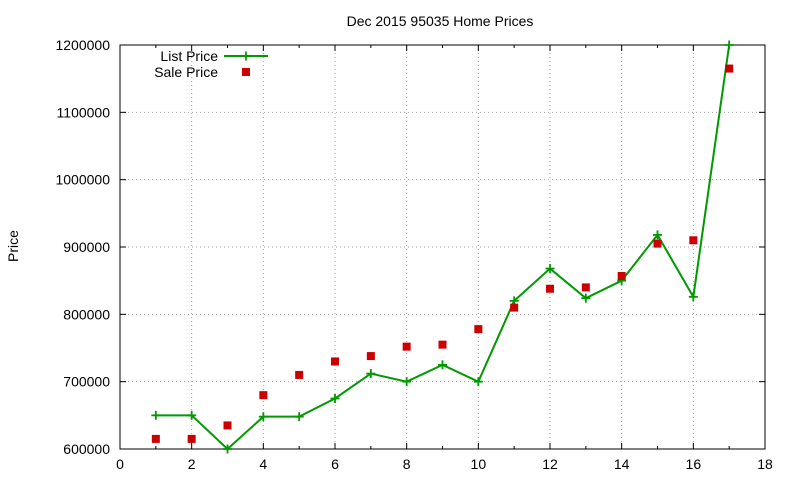 The image size is (800, 485). Describe the element at coordinates (479, 464) in the screenshot. I see `x-tick-label: 10` at that location.